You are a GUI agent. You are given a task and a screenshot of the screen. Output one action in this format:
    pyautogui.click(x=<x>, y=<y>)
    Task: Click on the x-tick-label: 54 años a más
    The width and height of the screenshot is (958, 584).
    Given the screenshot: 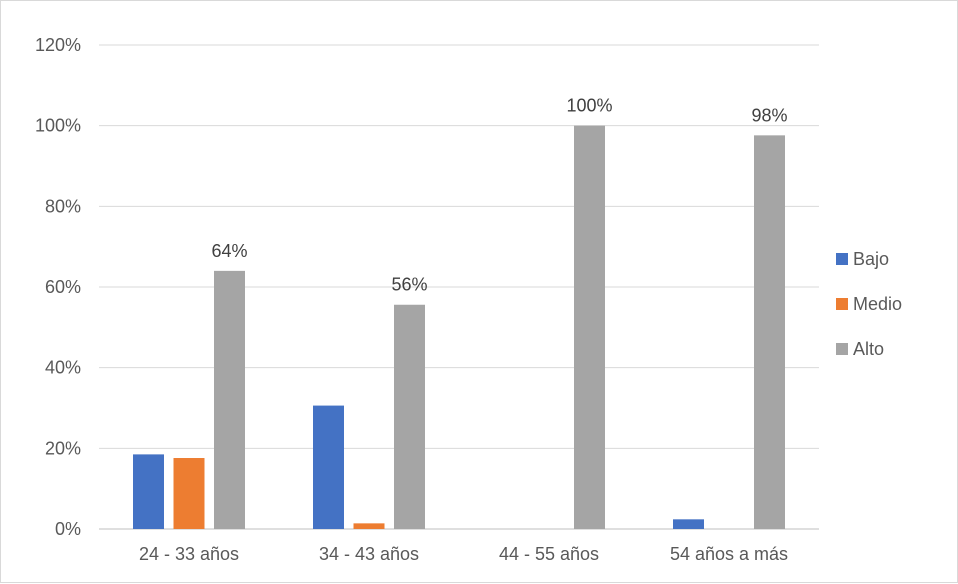 What is the action you would take?
    pyautogui.click(x=729, y=554)
    